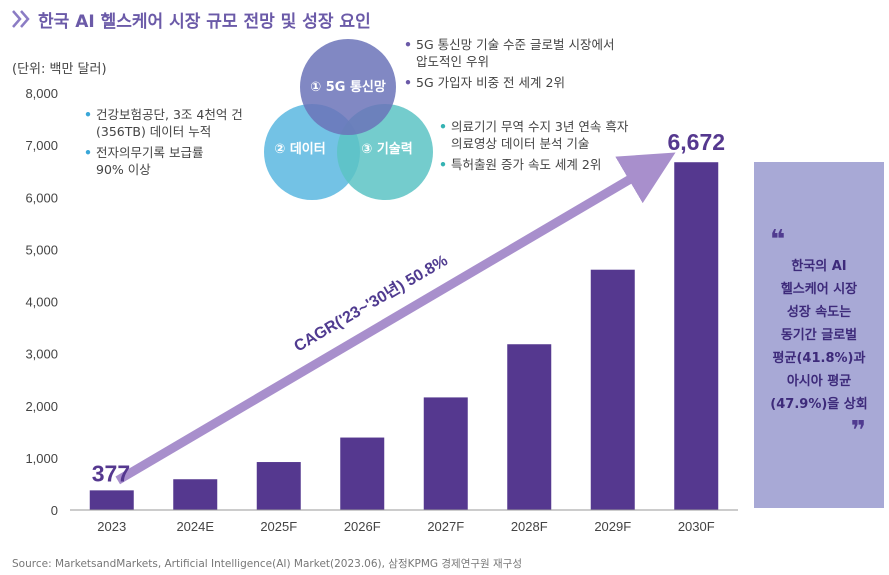  What do you see at coordinates (696, 526) in the screenshot?
I see `x-tick-label: 2030F` at bounding box center [696, 526].